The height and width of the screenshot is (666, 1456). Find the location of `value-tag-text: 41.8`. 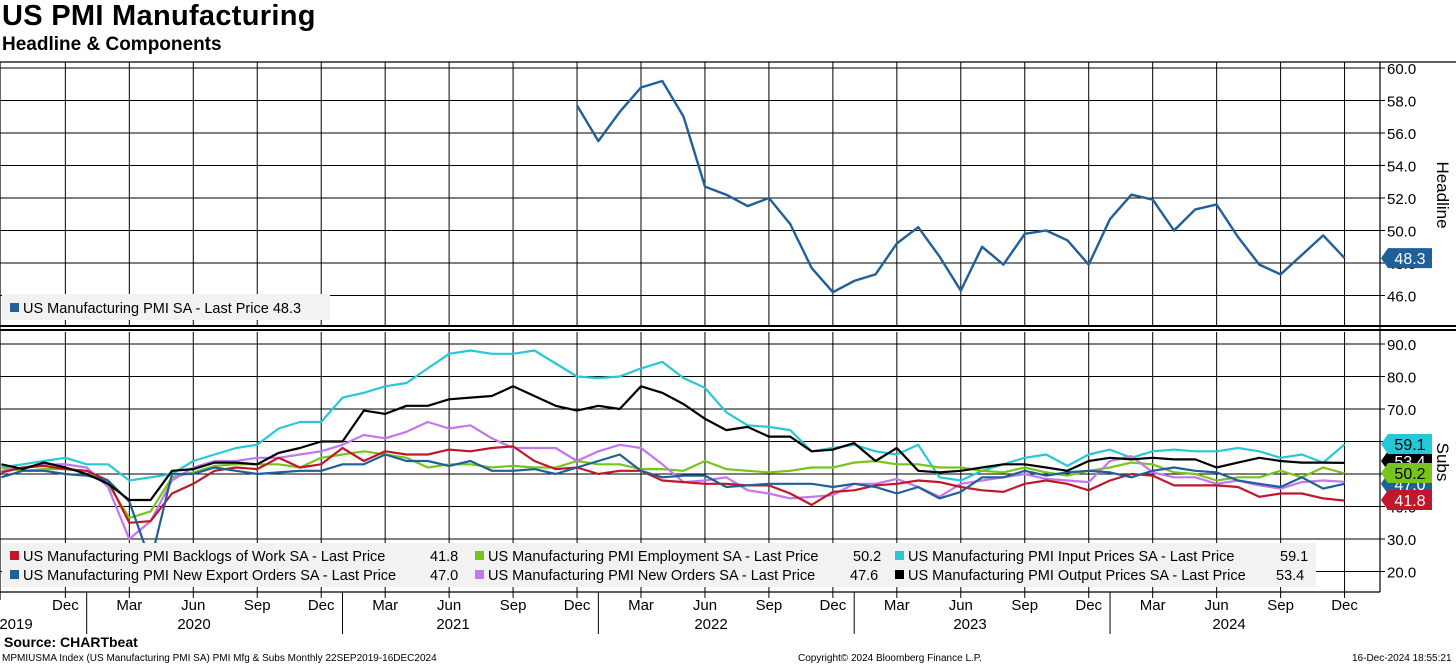

value-tag-text: 41.8 is located at coordinates (1409, 501).